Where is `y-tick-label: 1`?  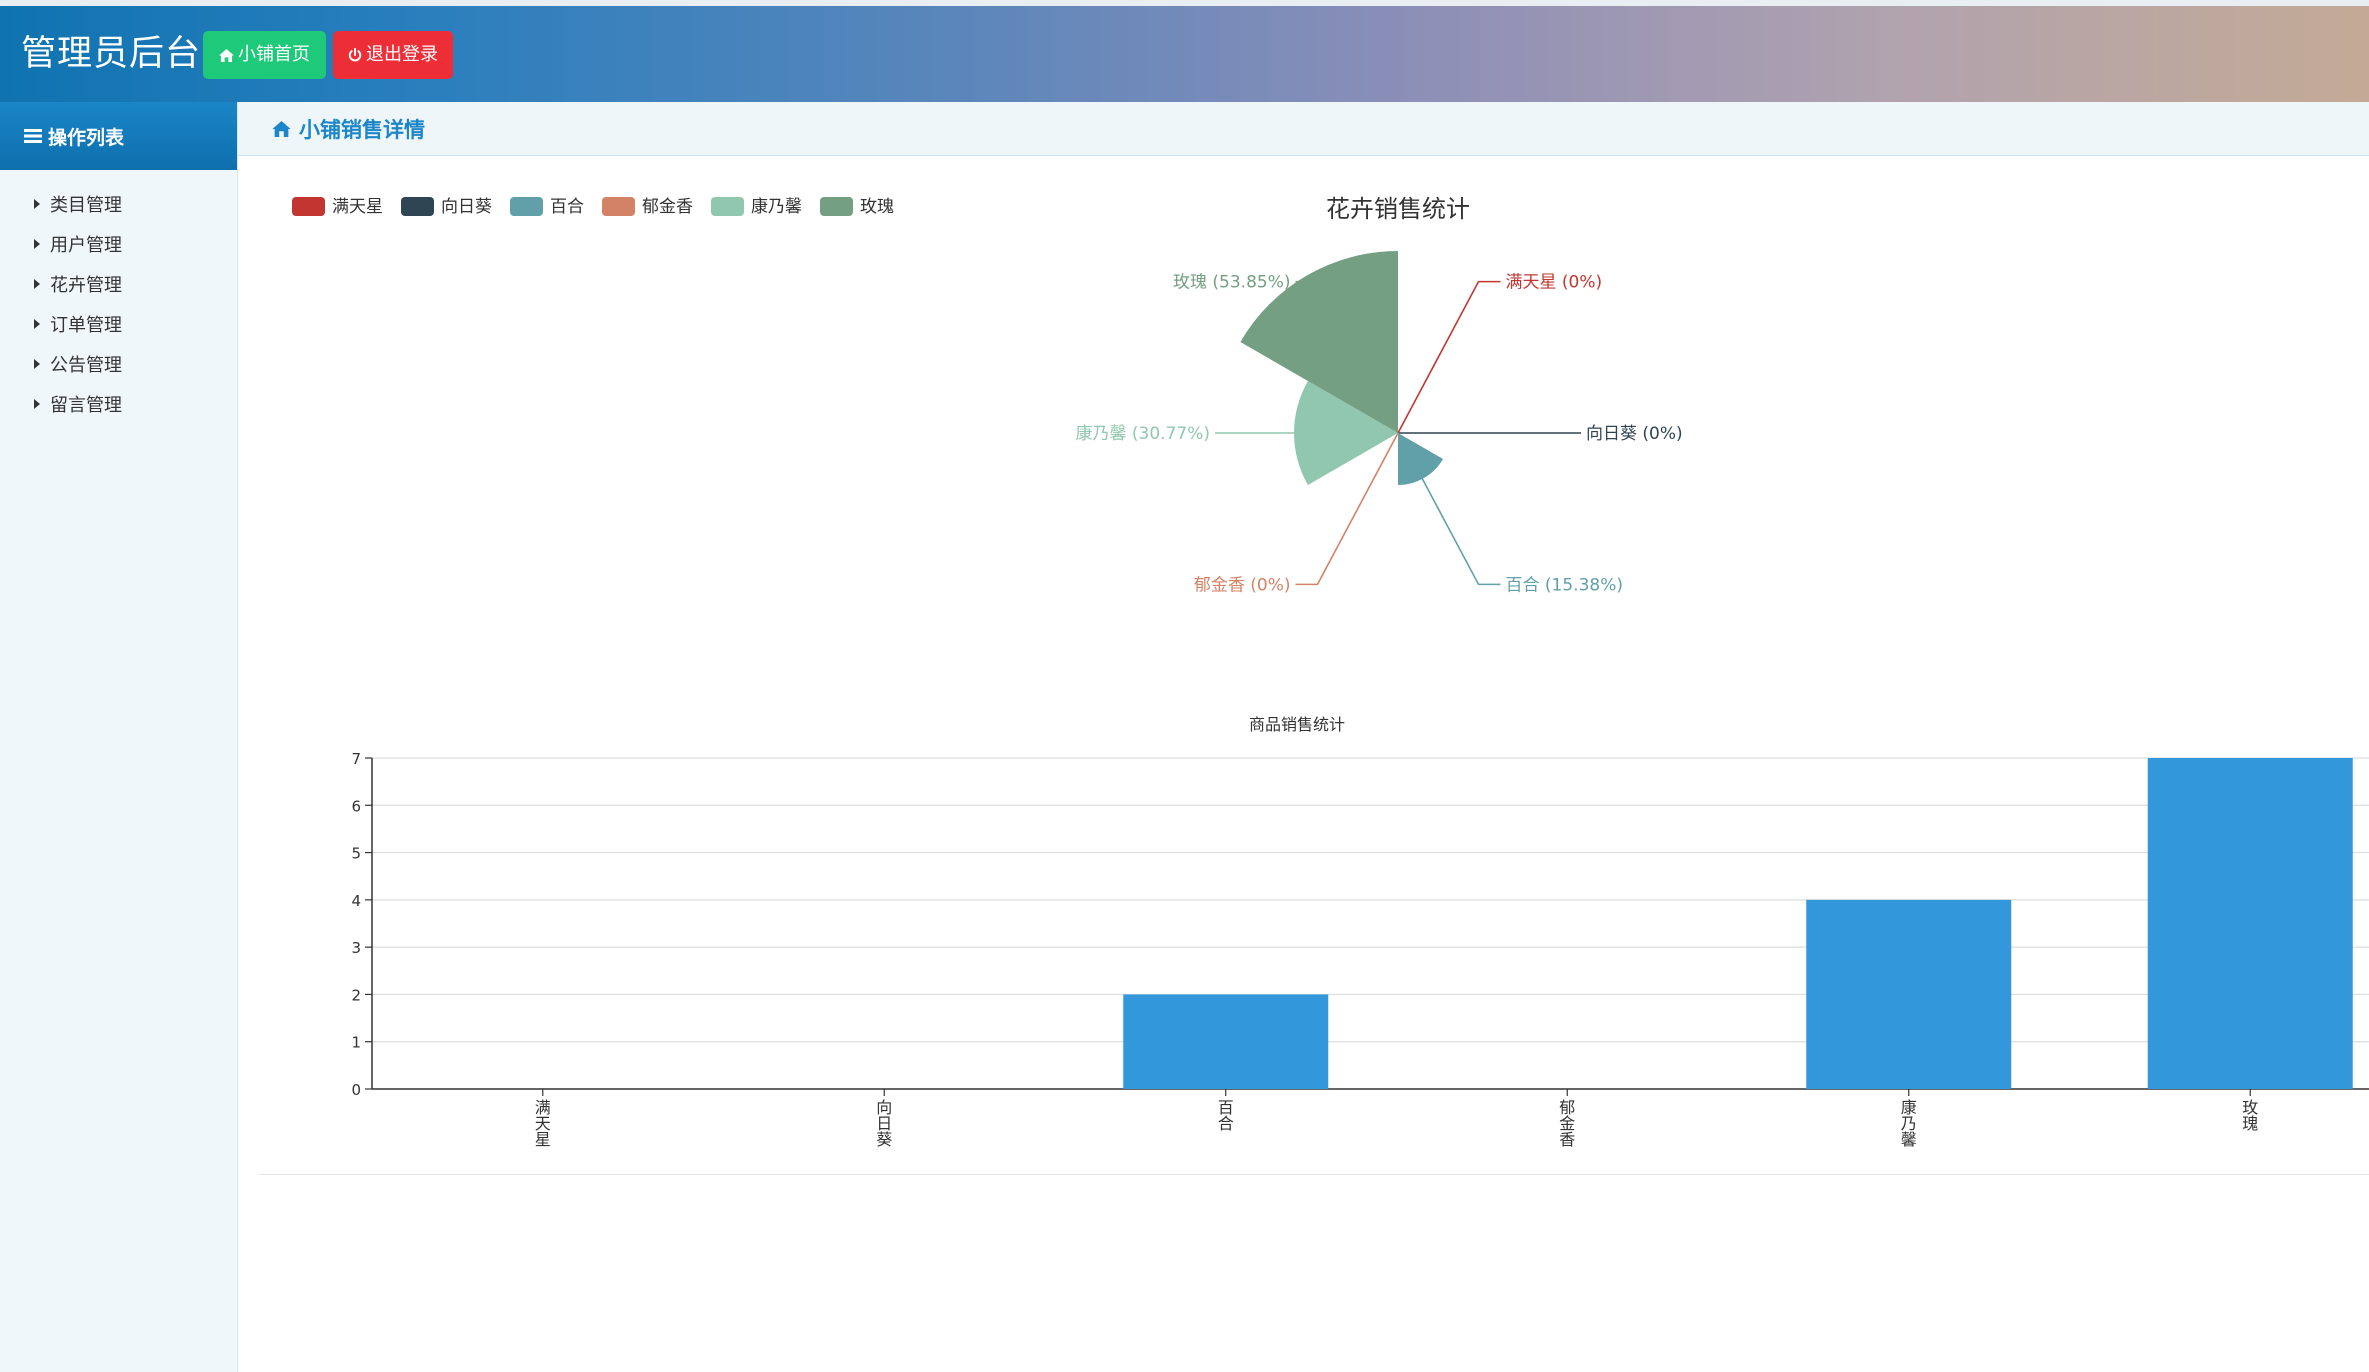 y-tick-label: 1 is located at coordinates (356, 1043).